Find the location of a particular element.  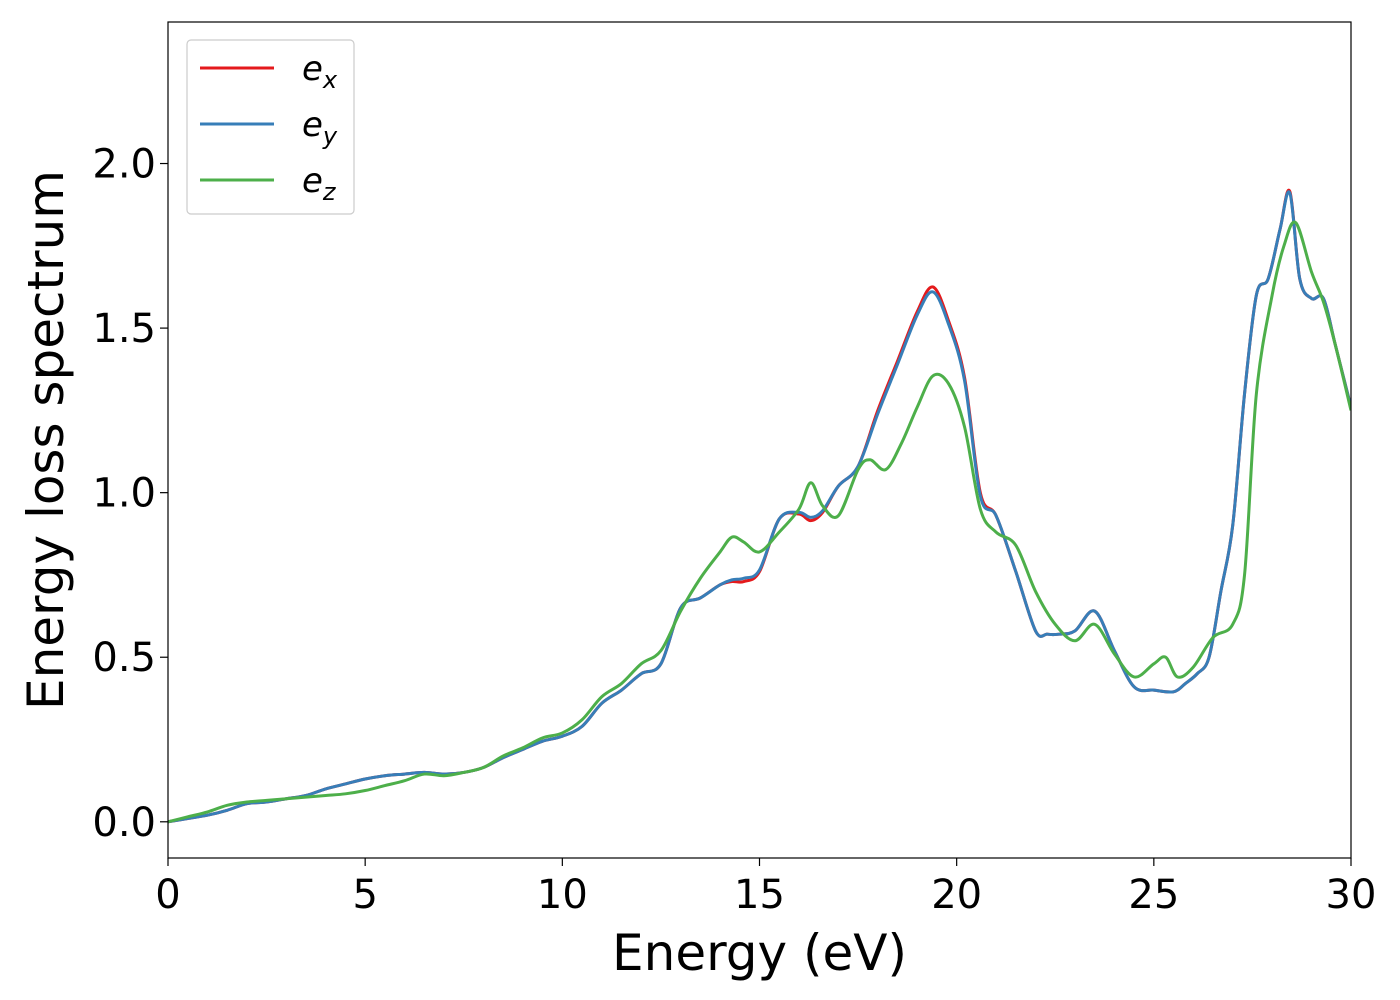

x-tick-label: 0 is located at coordinates (167, 895).